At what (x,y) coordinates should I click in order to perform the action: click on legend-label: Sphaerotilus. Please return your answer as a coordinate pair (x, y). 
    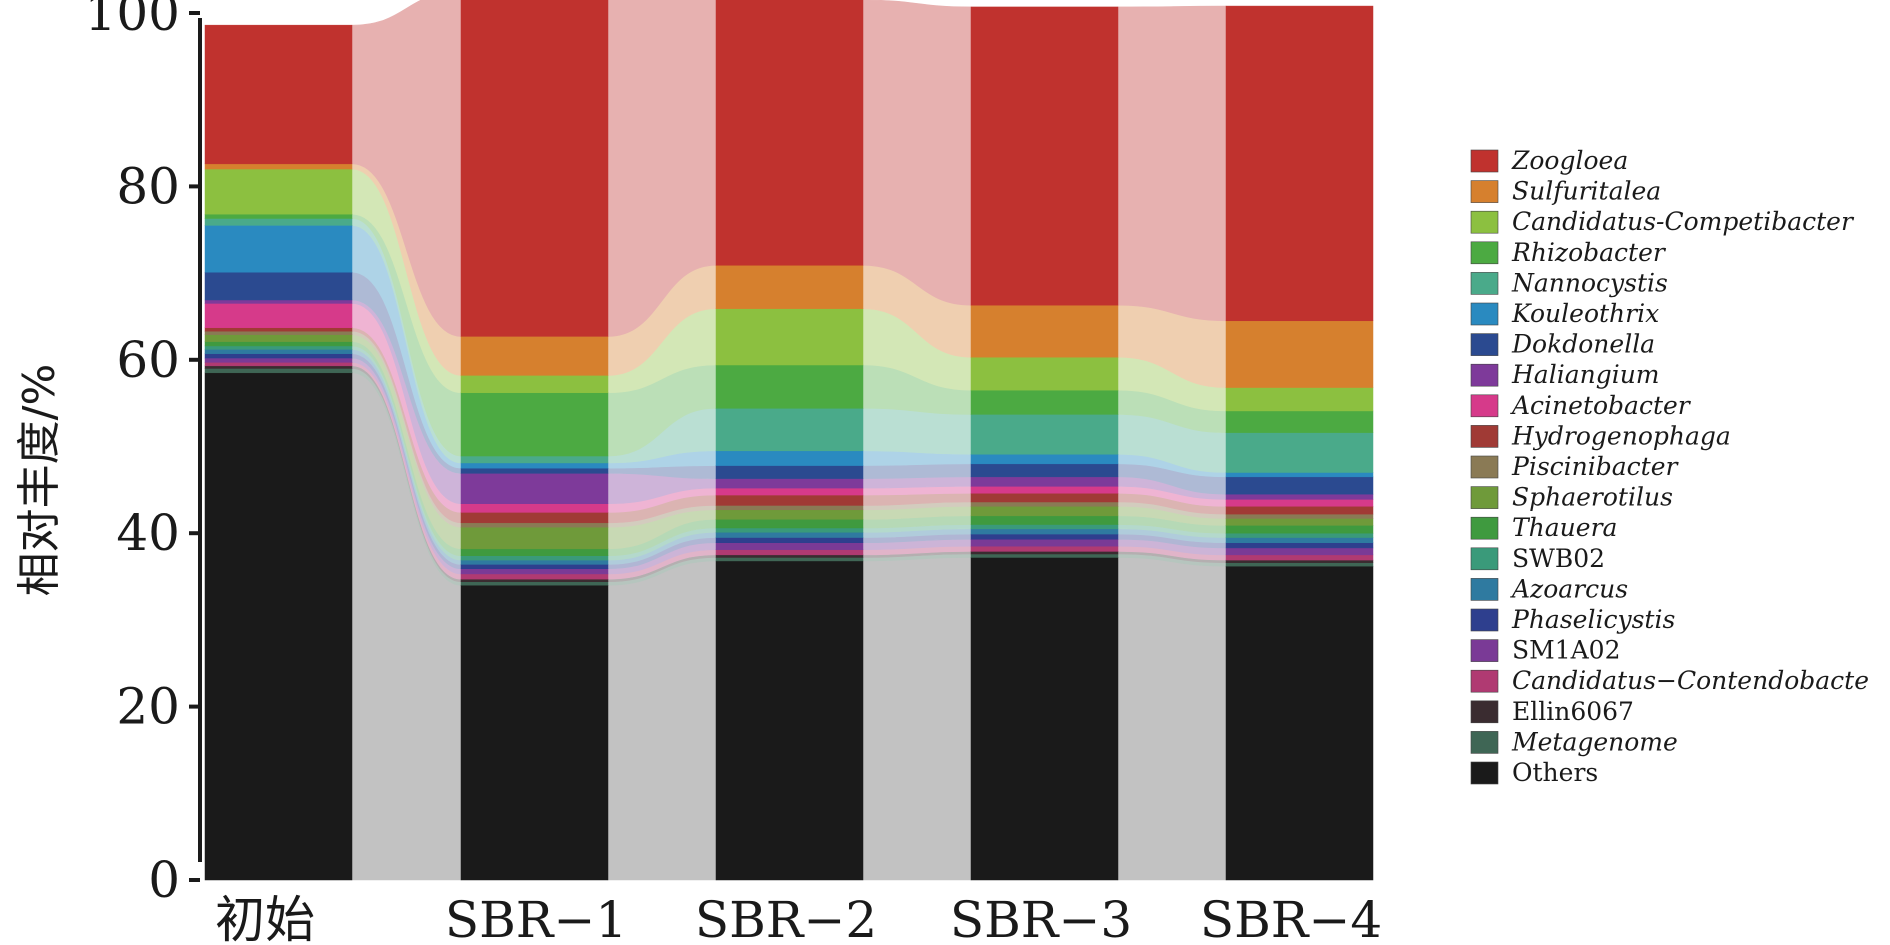
    Looking at the image, I should click on (1592, 497).